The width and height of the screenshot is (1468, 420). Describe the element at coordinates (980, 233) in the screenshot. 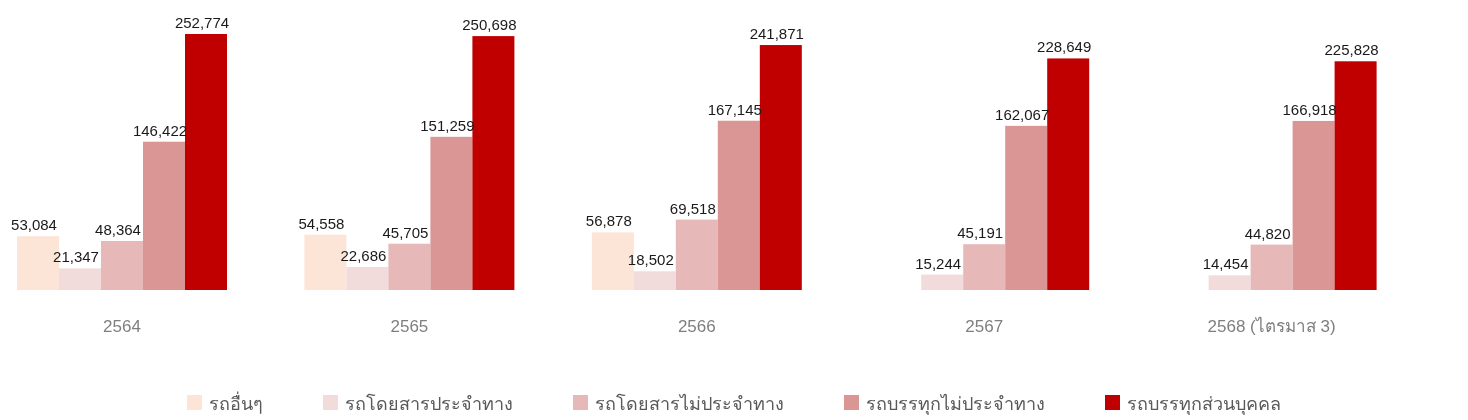

I see `data-label: 45,191` at that location.